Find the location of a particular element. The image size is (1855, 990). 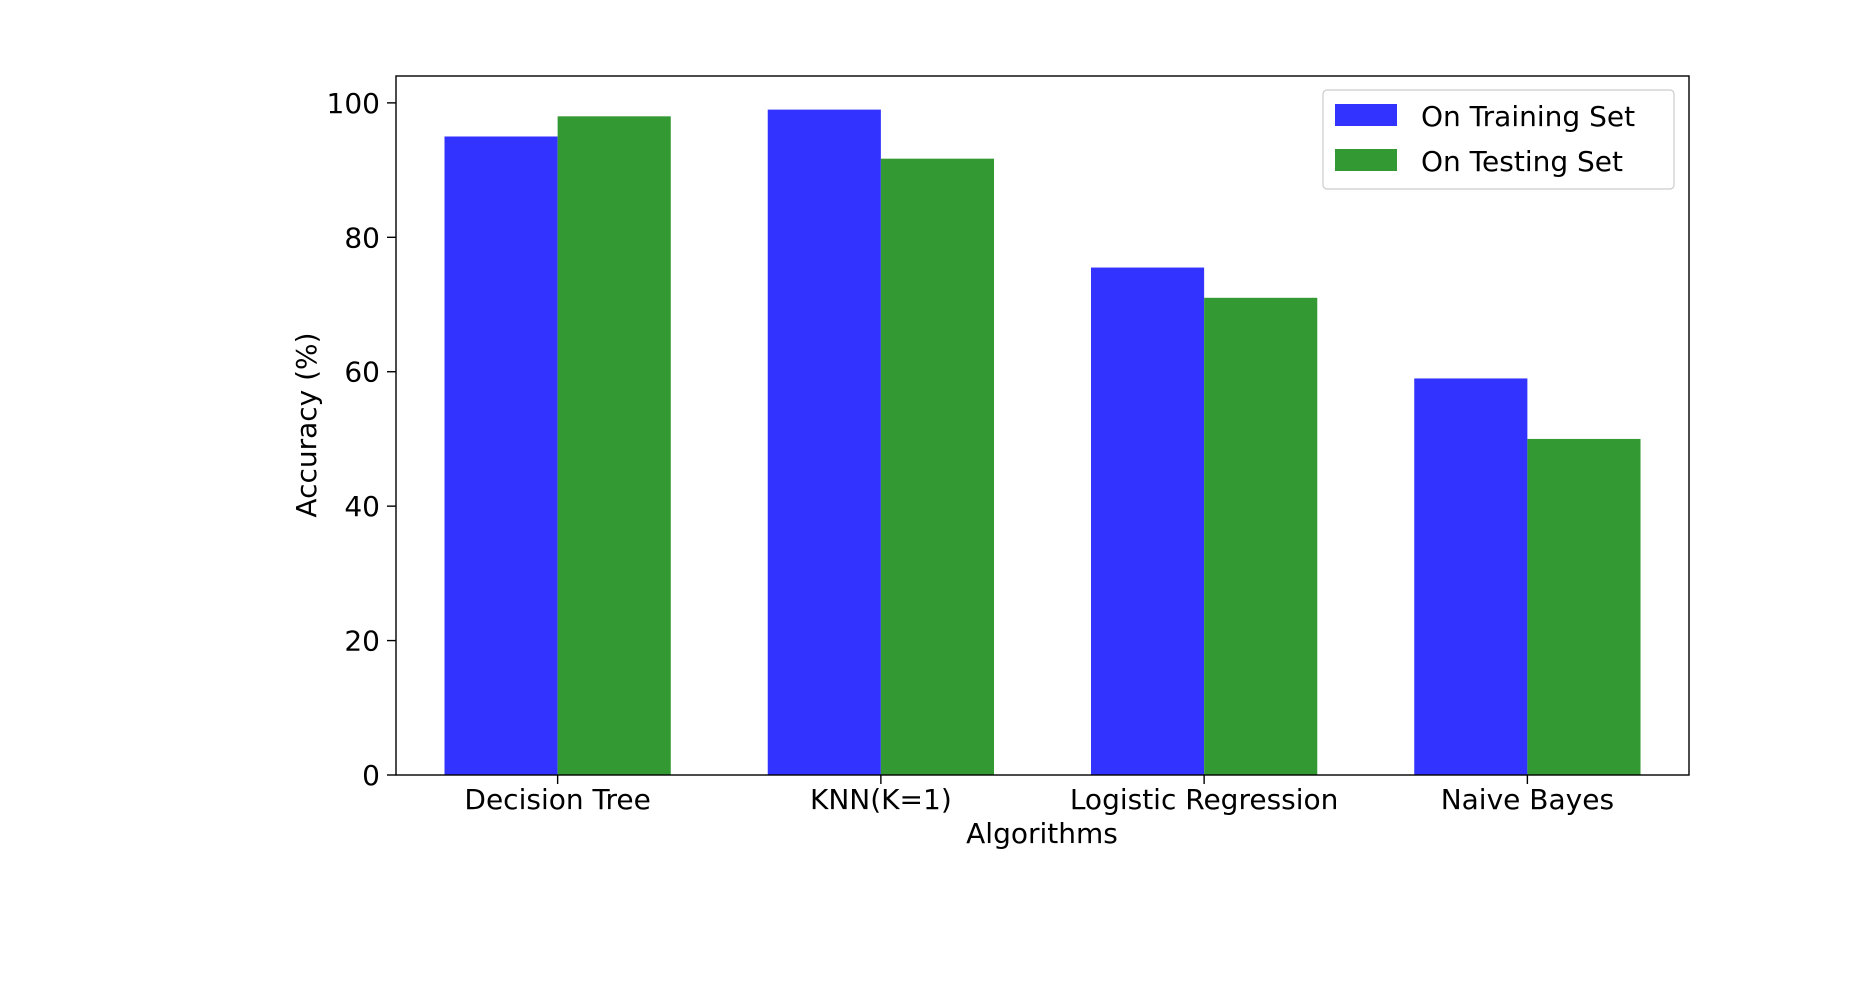

y-tick-label: 40 is located at coordinates (362, 506).